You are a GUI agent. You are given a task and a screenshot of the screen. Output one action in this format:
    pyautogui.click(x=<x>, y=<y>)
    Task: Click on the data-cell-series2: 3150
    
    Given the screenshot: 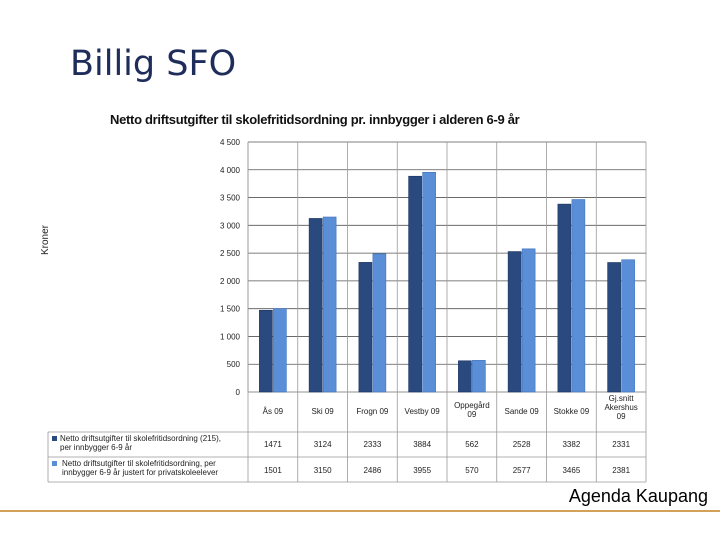 What is the action you would take?
    pyautogui.click(x=323, y=470)
    